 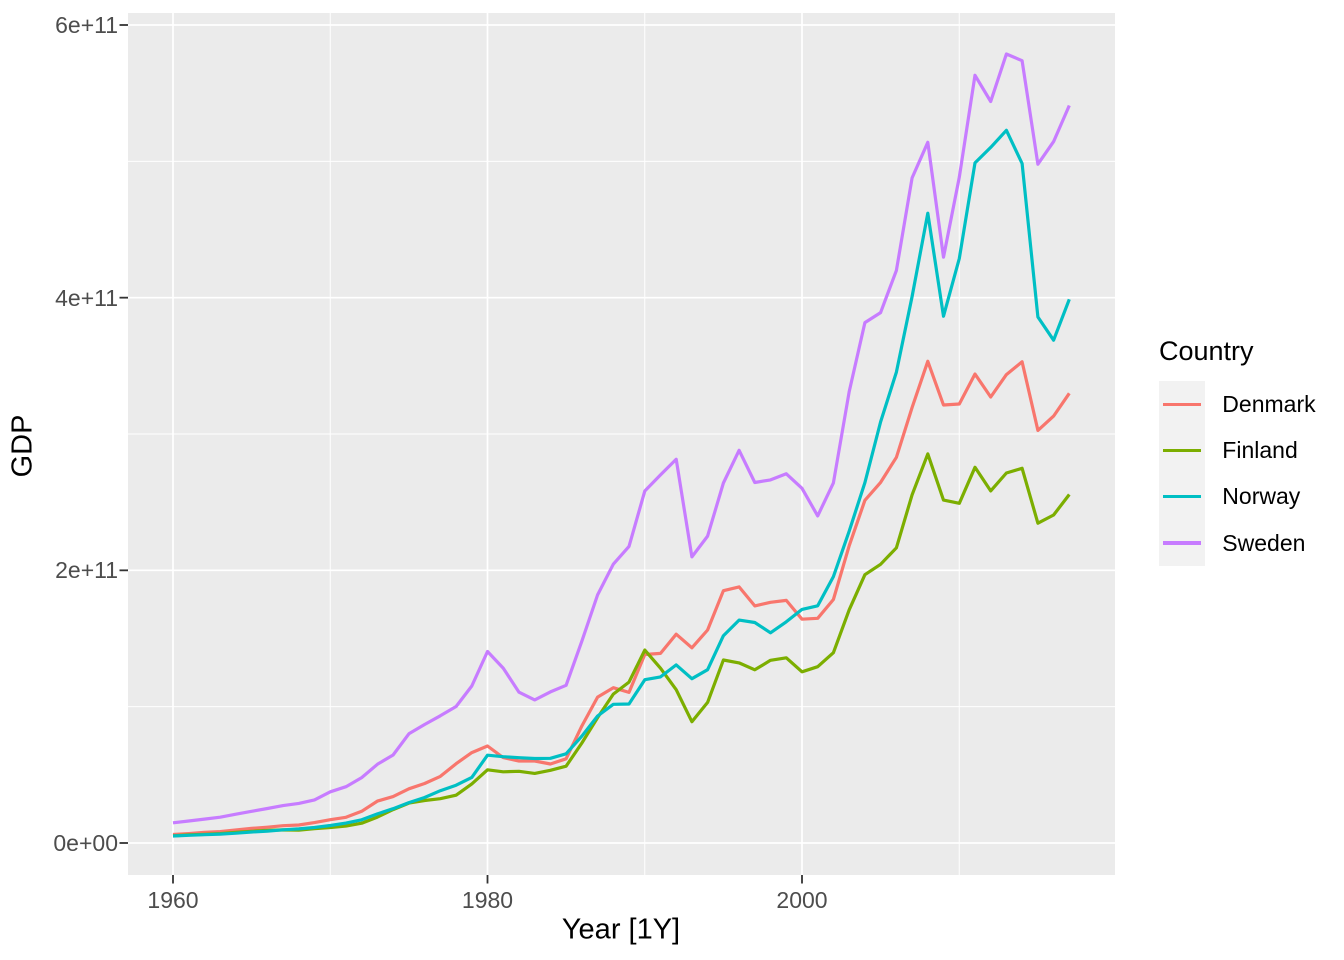 I want to click on legend-item-label: Denmark, so click(x=1269, y=403).